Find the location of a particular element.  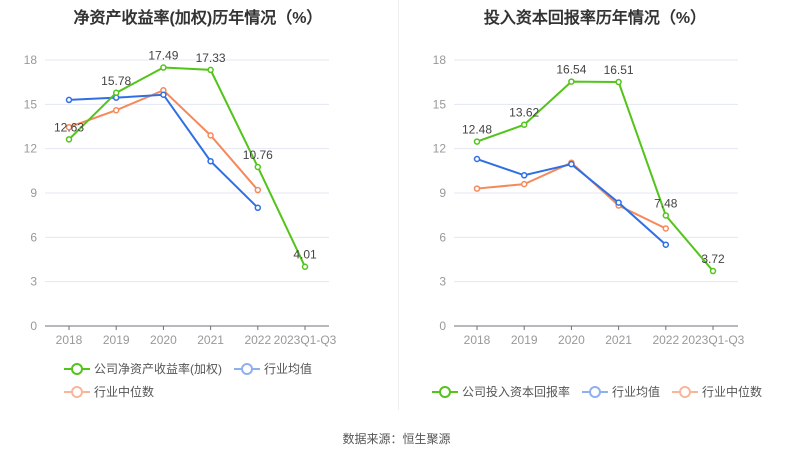

legend-item-company-roic: 公司投入资本回报率 is located at coordinates (501, 391).